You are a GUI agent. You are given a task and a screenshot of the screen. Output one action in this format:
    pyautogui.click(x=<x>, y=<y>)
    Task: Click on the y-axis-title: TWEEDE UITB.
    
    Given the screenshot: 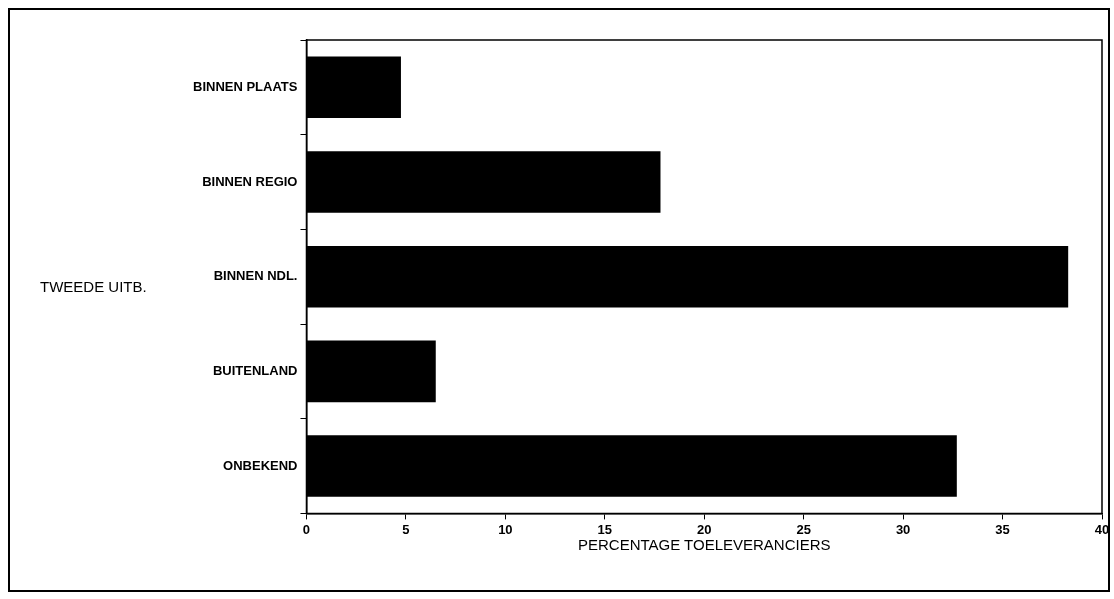 What is the action you would take?
    pyautogui.click(x=93, y=286)
    